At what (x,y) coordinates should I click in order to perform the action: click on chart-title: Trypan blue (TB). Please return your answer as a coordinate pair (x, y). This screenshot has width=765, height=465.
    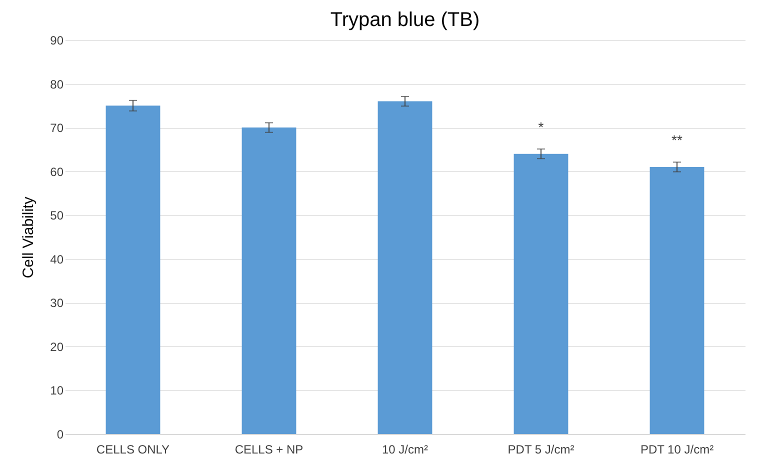
    Looking at the image, I should click on (405, 20).